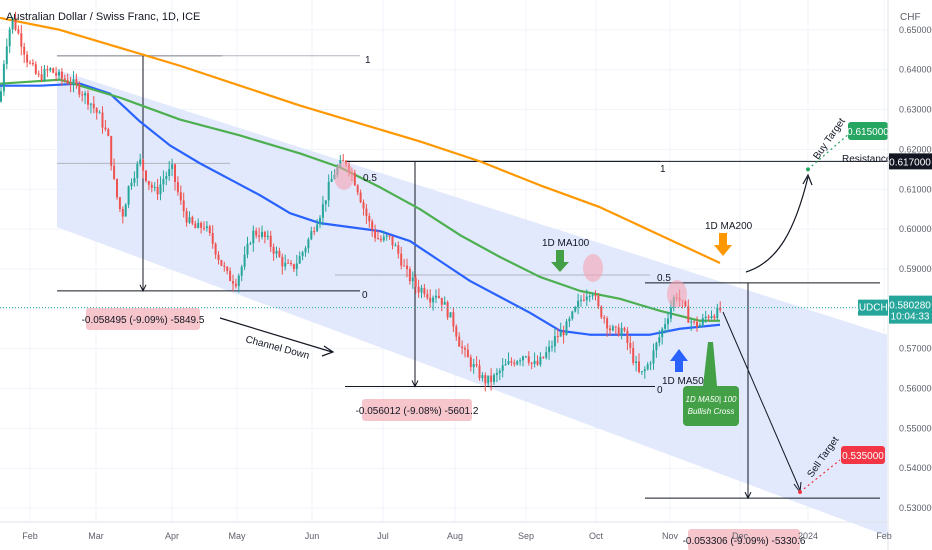  I want to click on measure-label-2: -0.056012 (-9.08%) -5601.2, so click(417, 411).